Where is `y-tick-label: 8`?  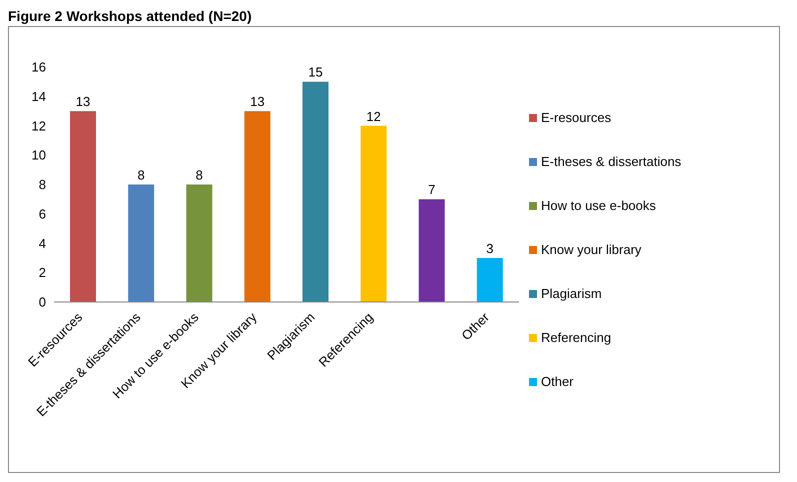
y-tick-label: 8 is located at coordinates (42, 184).